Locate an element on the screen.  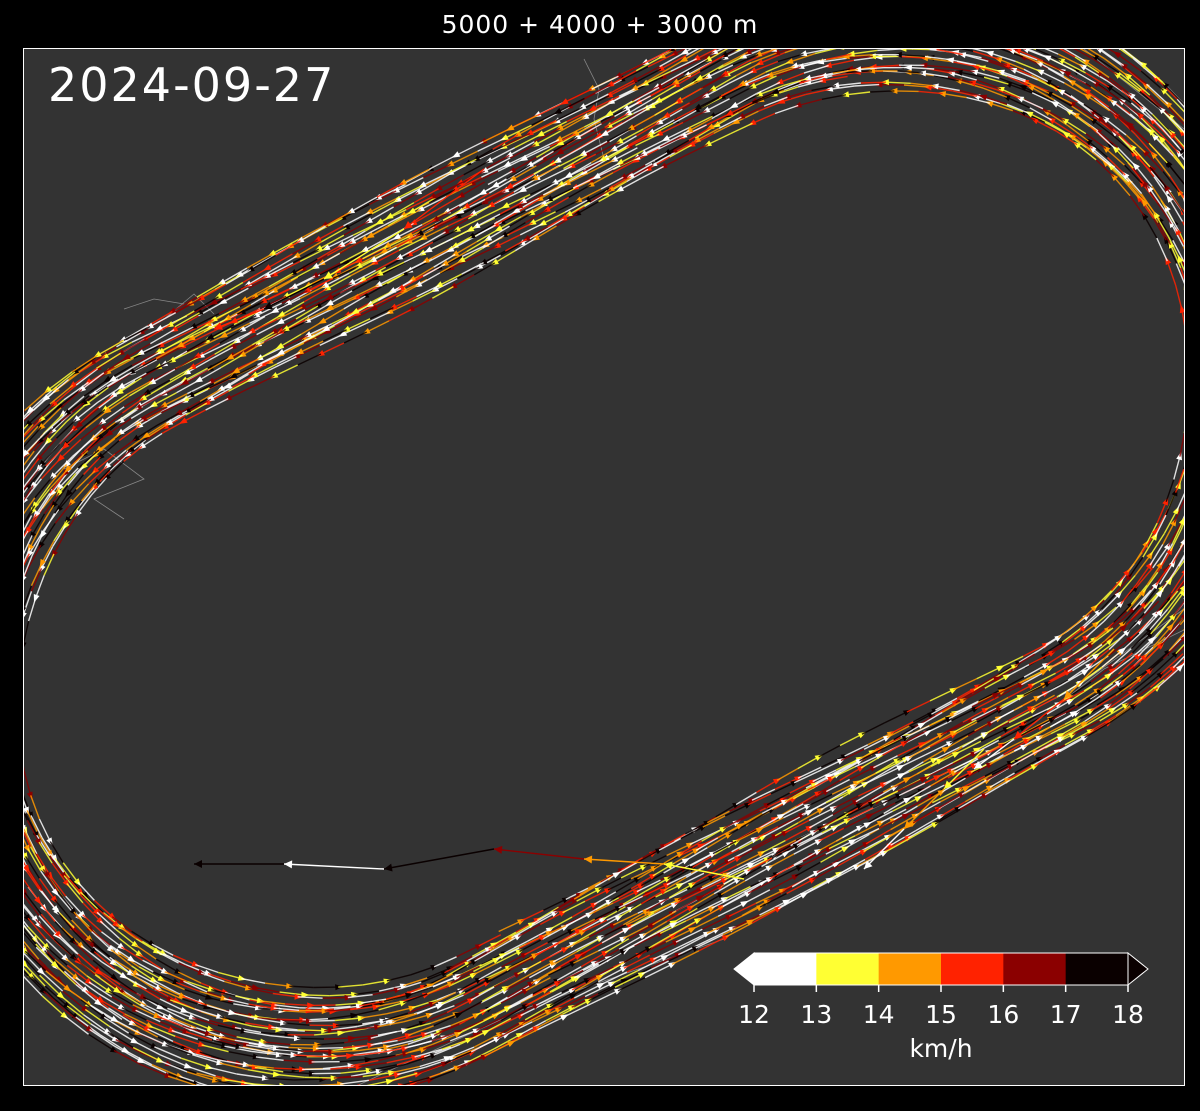
speed-arrow is located at coordinates (25, 615).